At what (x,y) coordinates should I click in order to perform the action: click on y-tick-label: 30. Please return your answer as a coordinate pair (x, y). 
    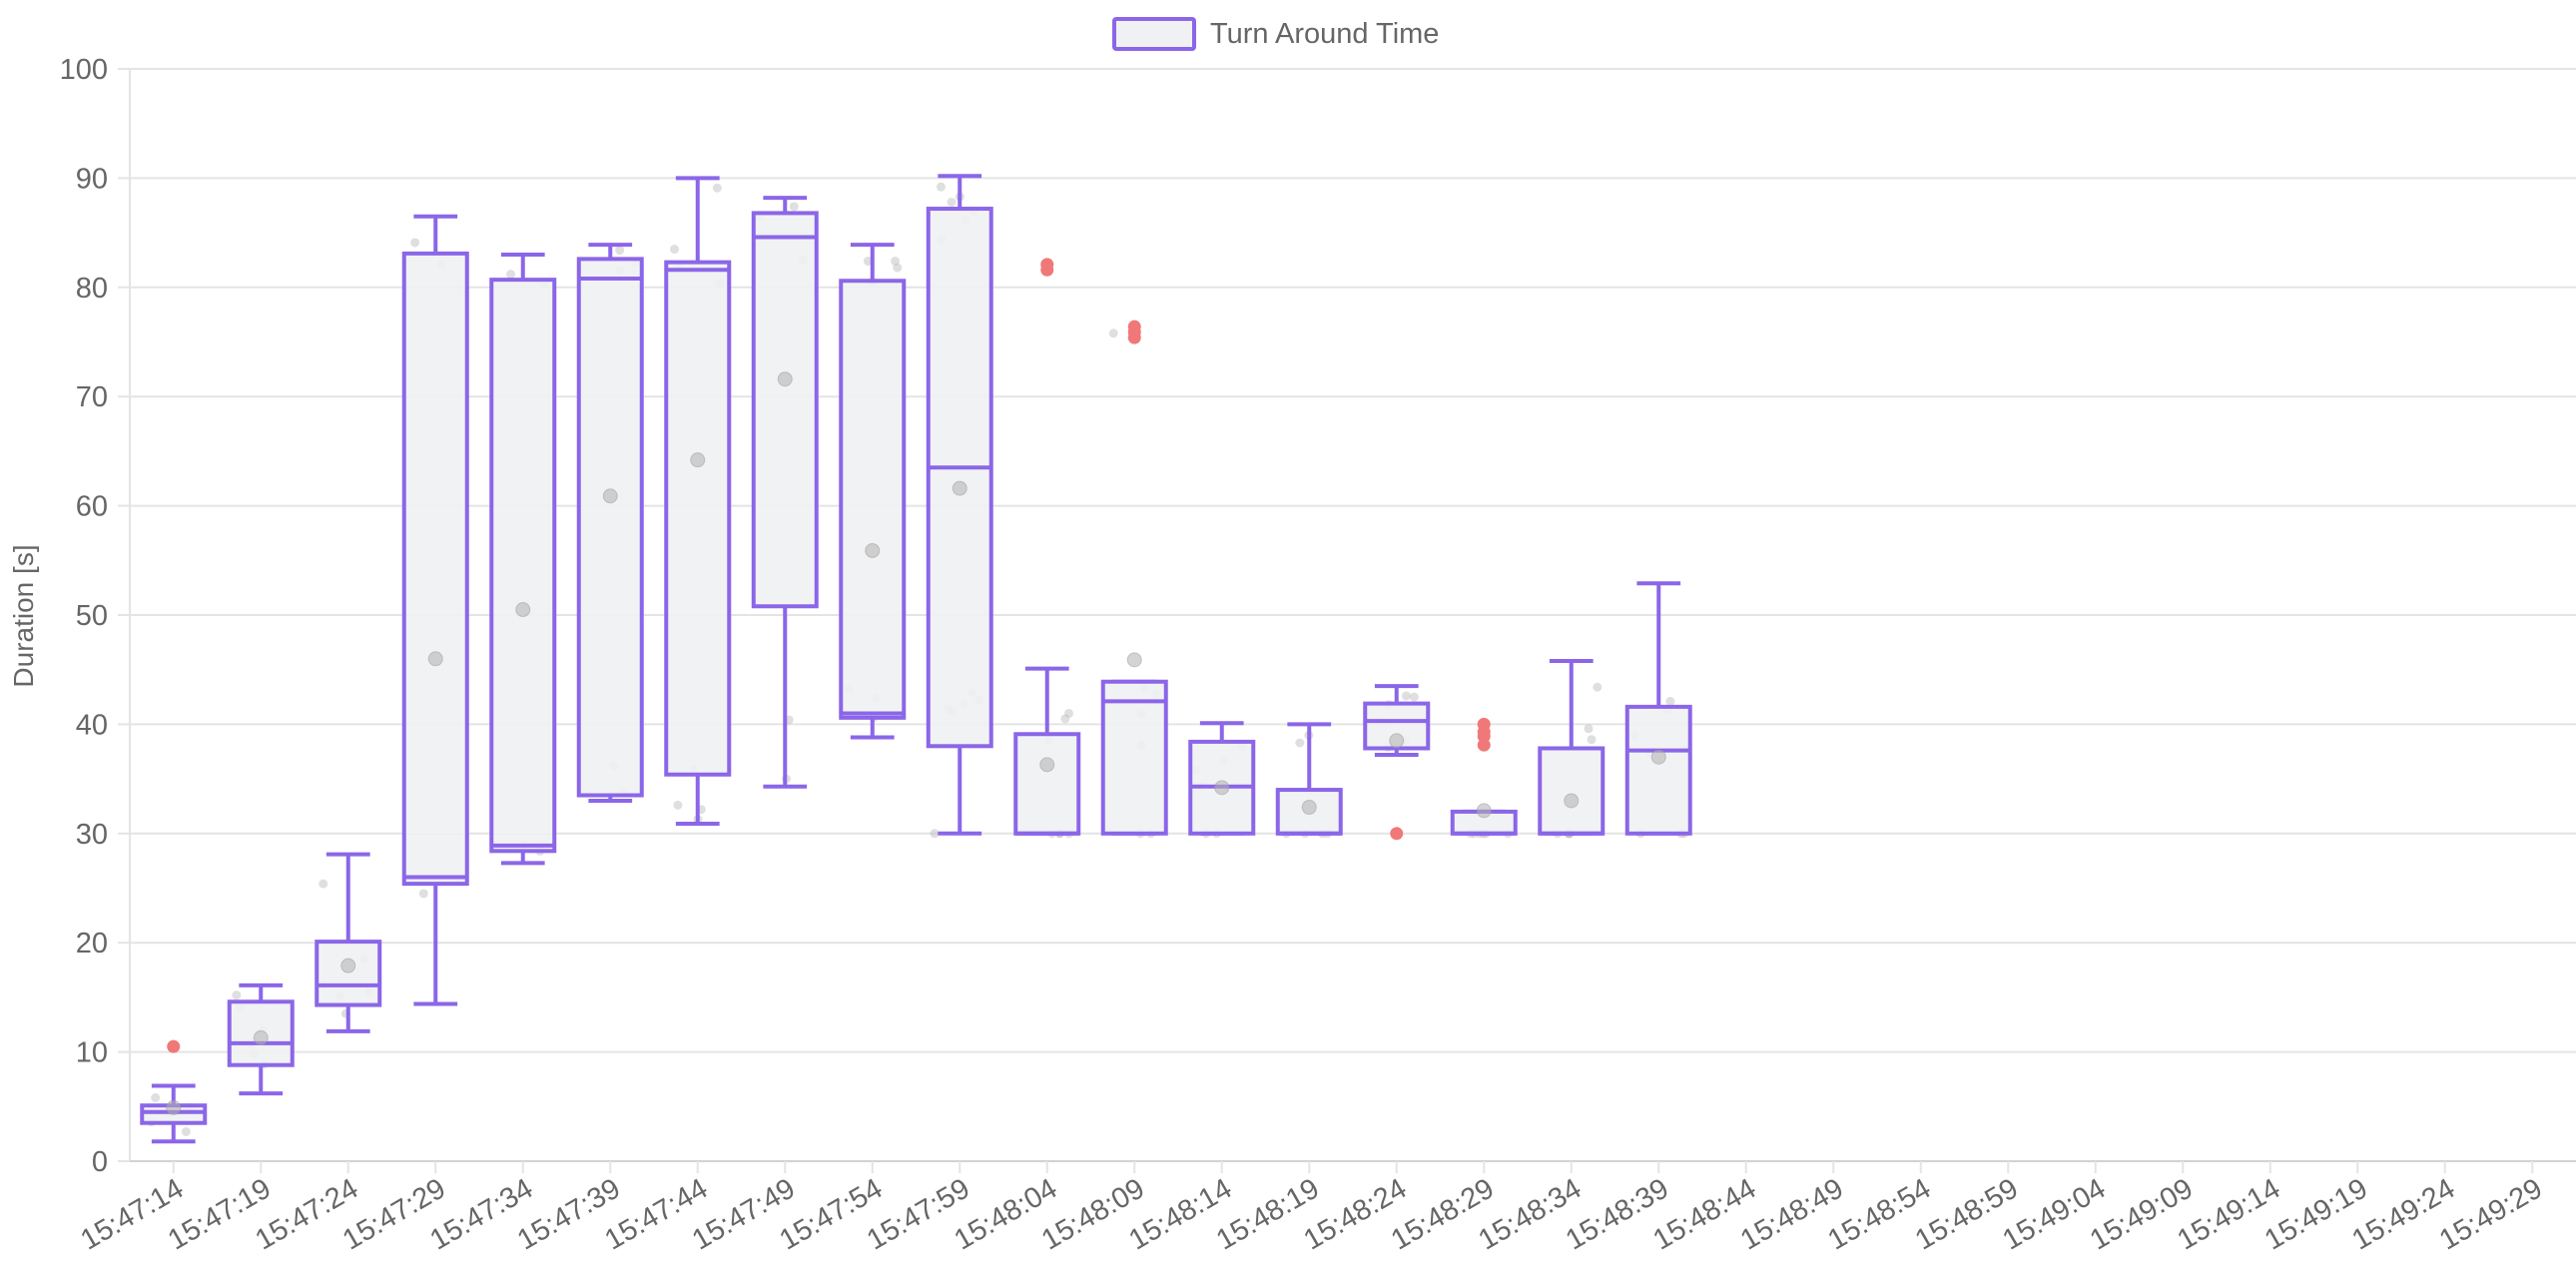
    Looking at the image, I should click on (92, 835).